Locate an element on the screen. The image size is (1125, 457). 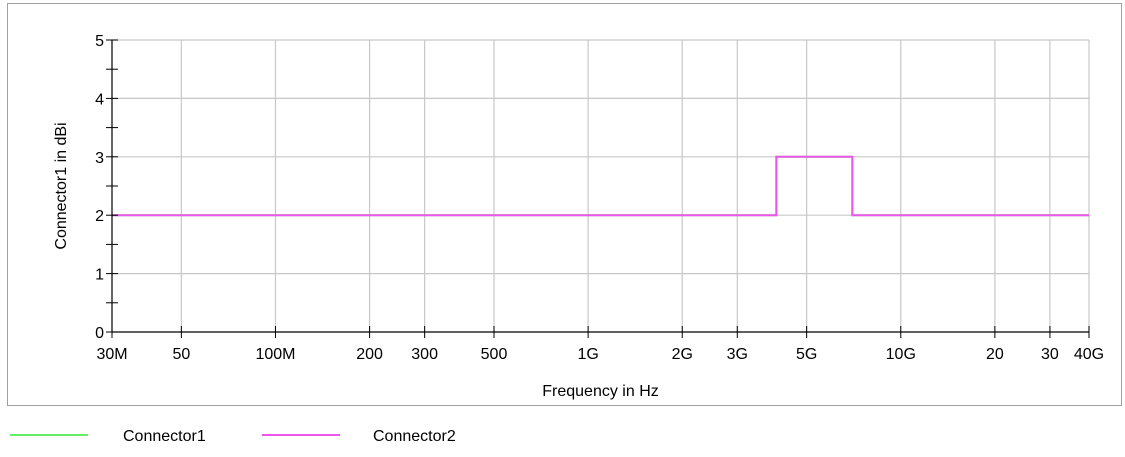
x-tick-label: 300 is located at coordinates (424, 354).